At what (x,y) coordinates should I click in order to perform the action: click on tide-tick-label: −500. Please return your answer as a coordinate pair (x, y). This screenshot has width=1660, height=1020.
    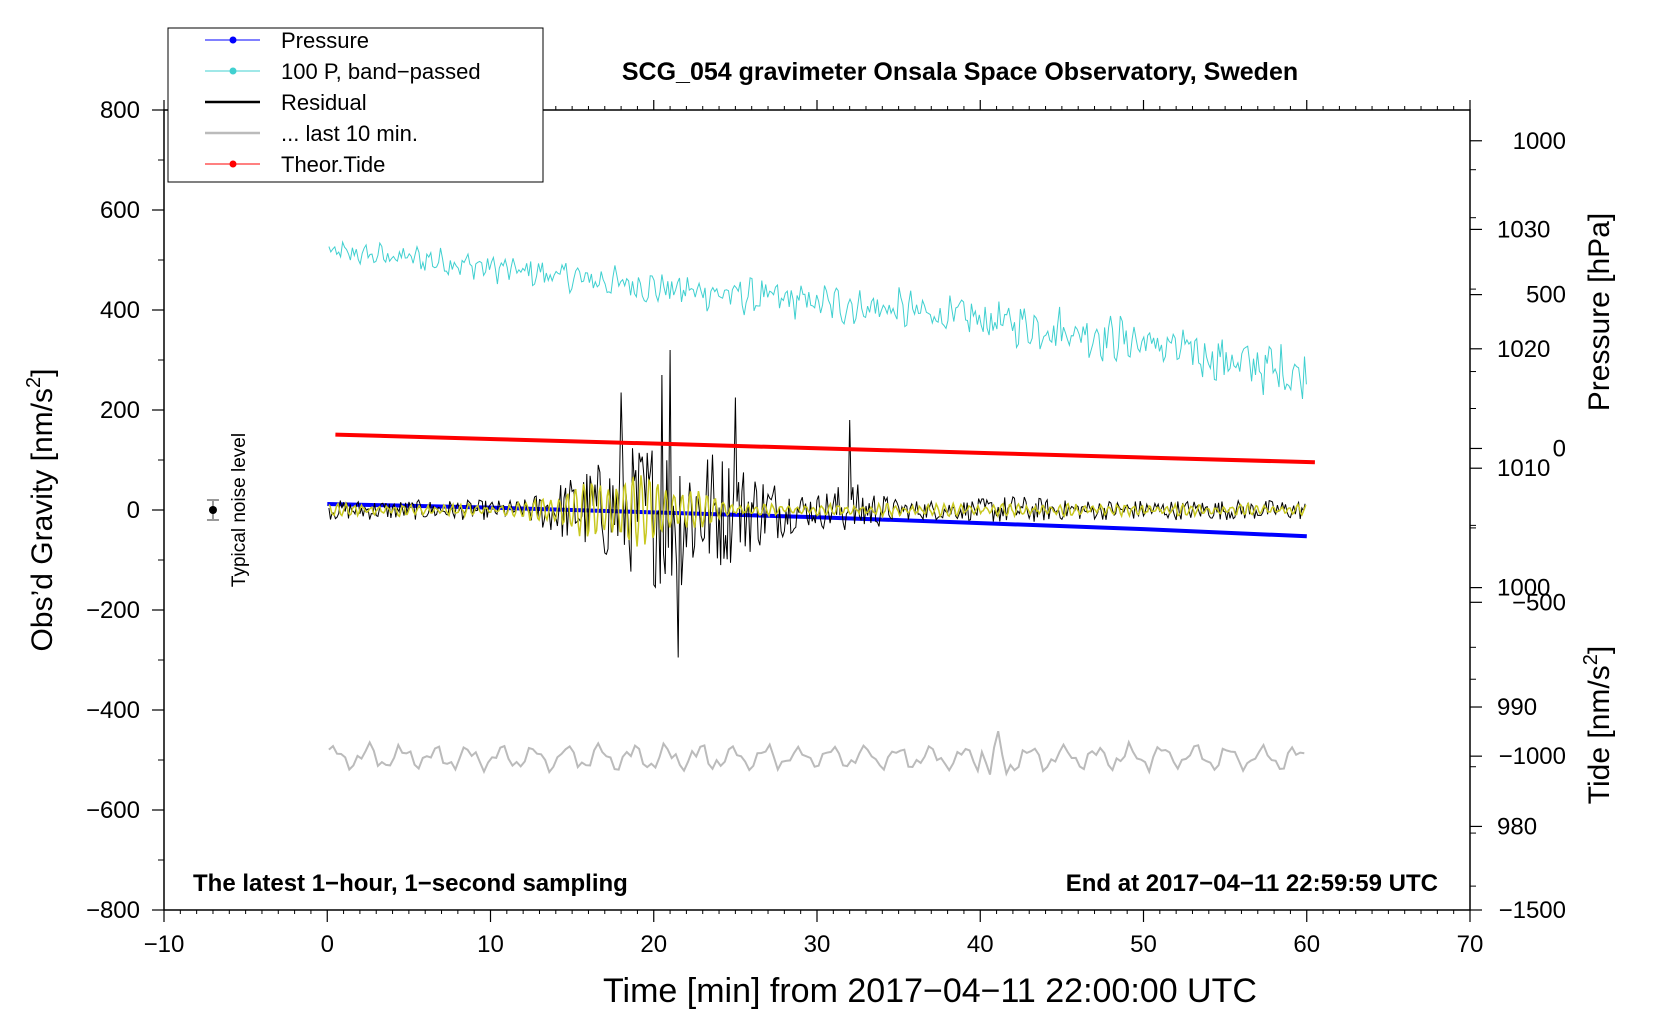
    Looking at the image, I should click on (1539, 602).